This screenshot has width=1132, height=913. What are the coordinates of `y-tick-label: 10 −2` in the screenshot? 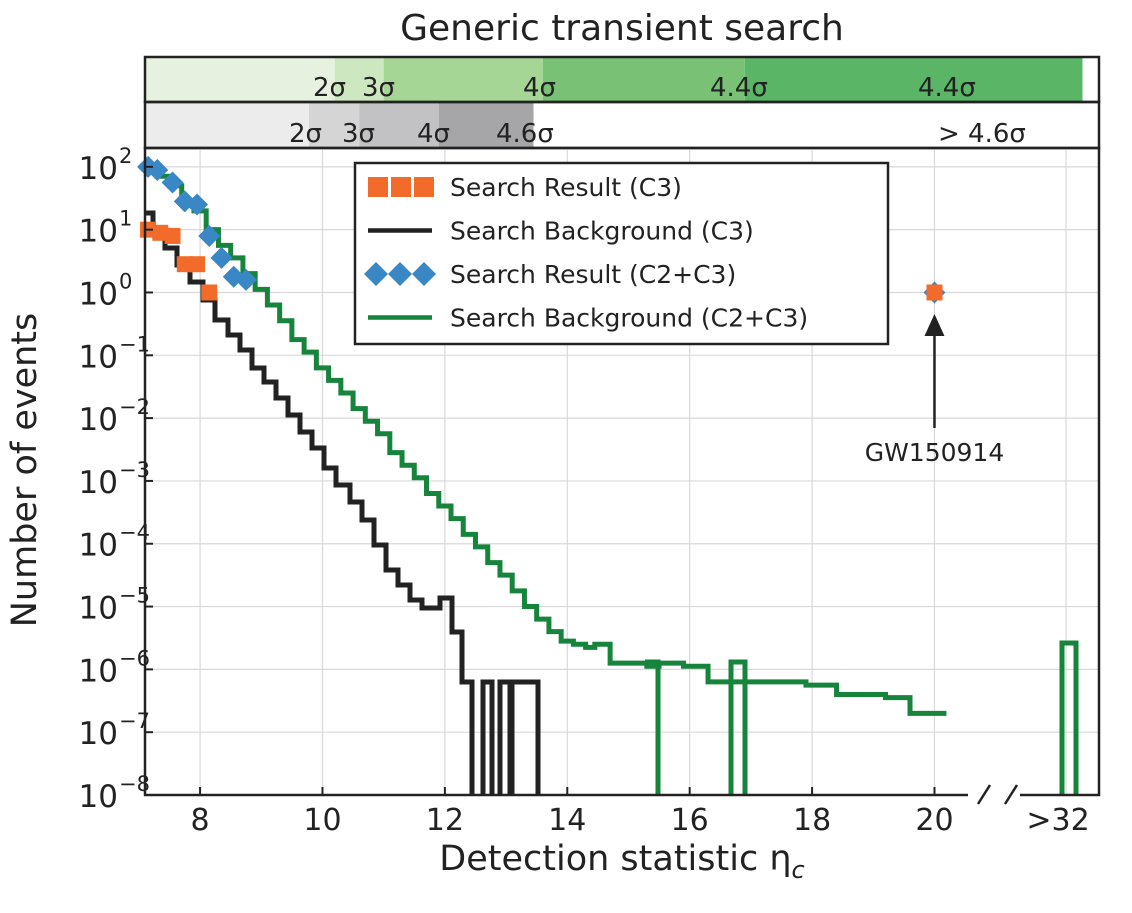 It's located at (114, 416).